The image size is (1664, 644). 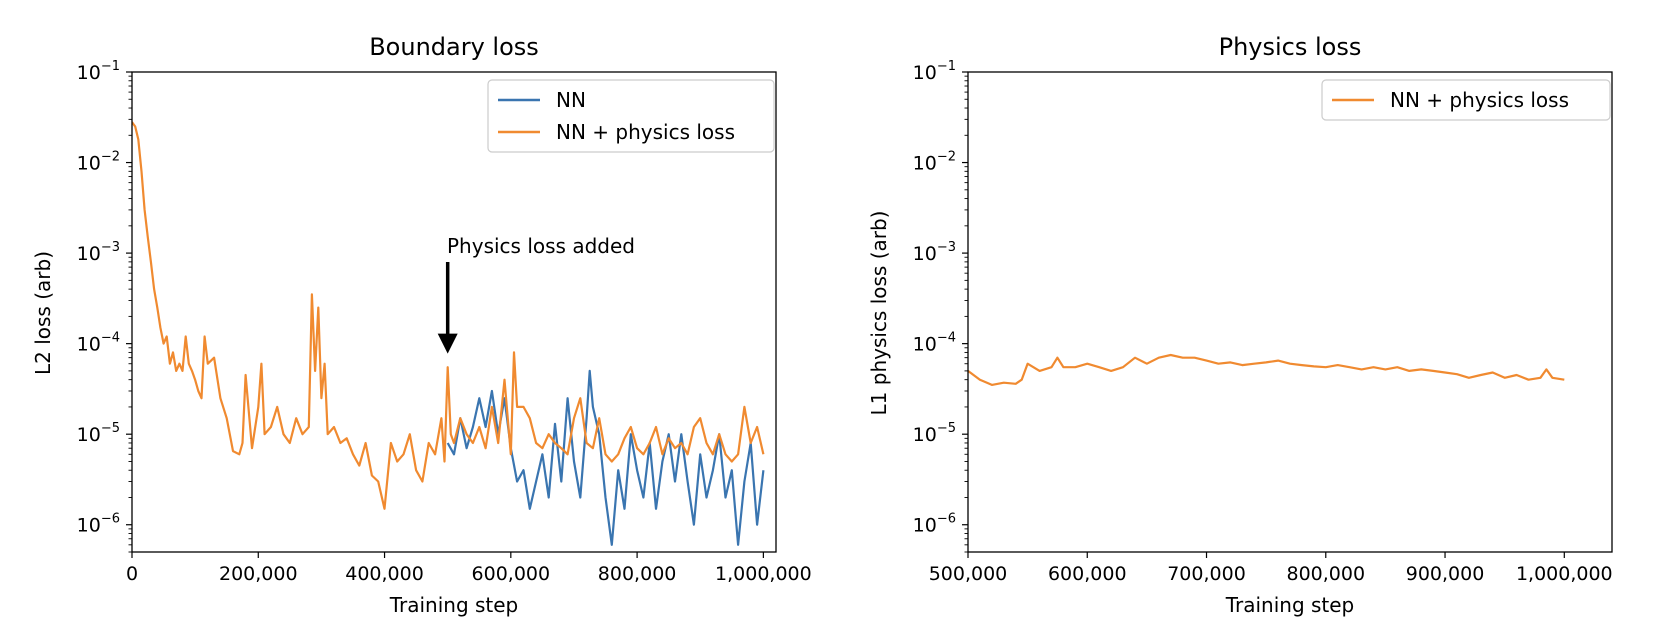 What do you see at coordinates (1445, 574) in the screenshot?
I see `x-tick-label: 900,000` at bounding box center [1445, 574].